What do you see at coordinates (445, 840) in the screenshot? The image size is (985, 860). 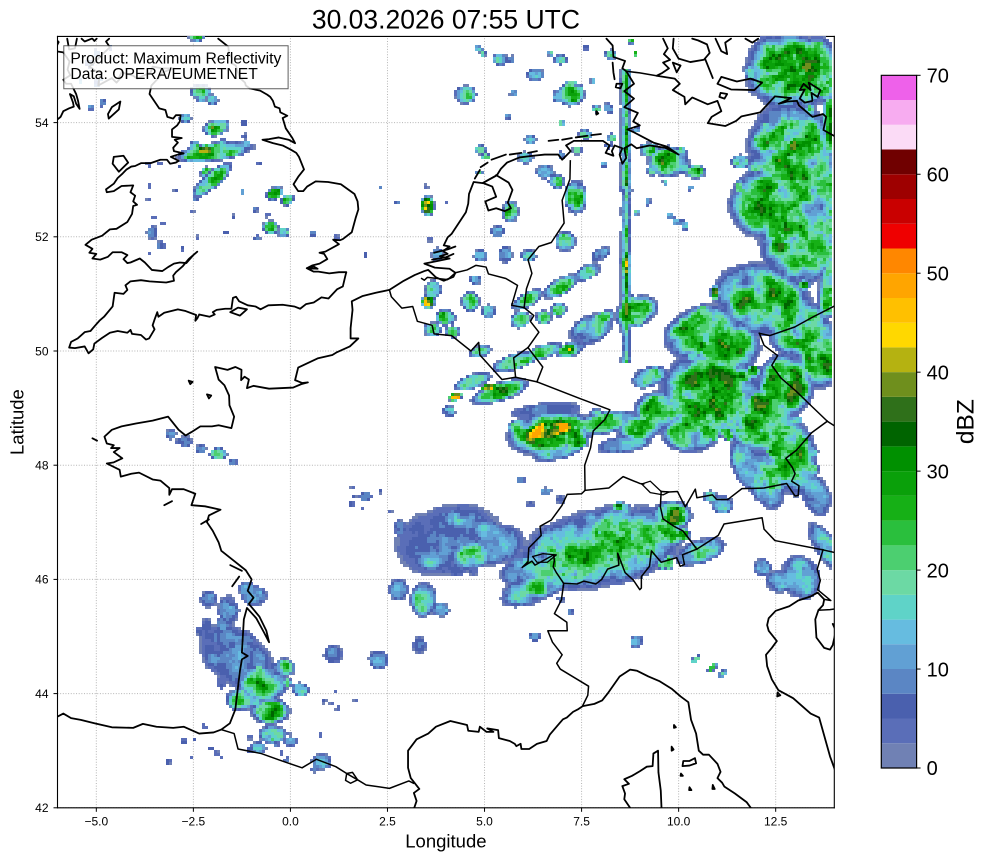 I see `svg-text: Longitude` at bounding box center [445, 840].